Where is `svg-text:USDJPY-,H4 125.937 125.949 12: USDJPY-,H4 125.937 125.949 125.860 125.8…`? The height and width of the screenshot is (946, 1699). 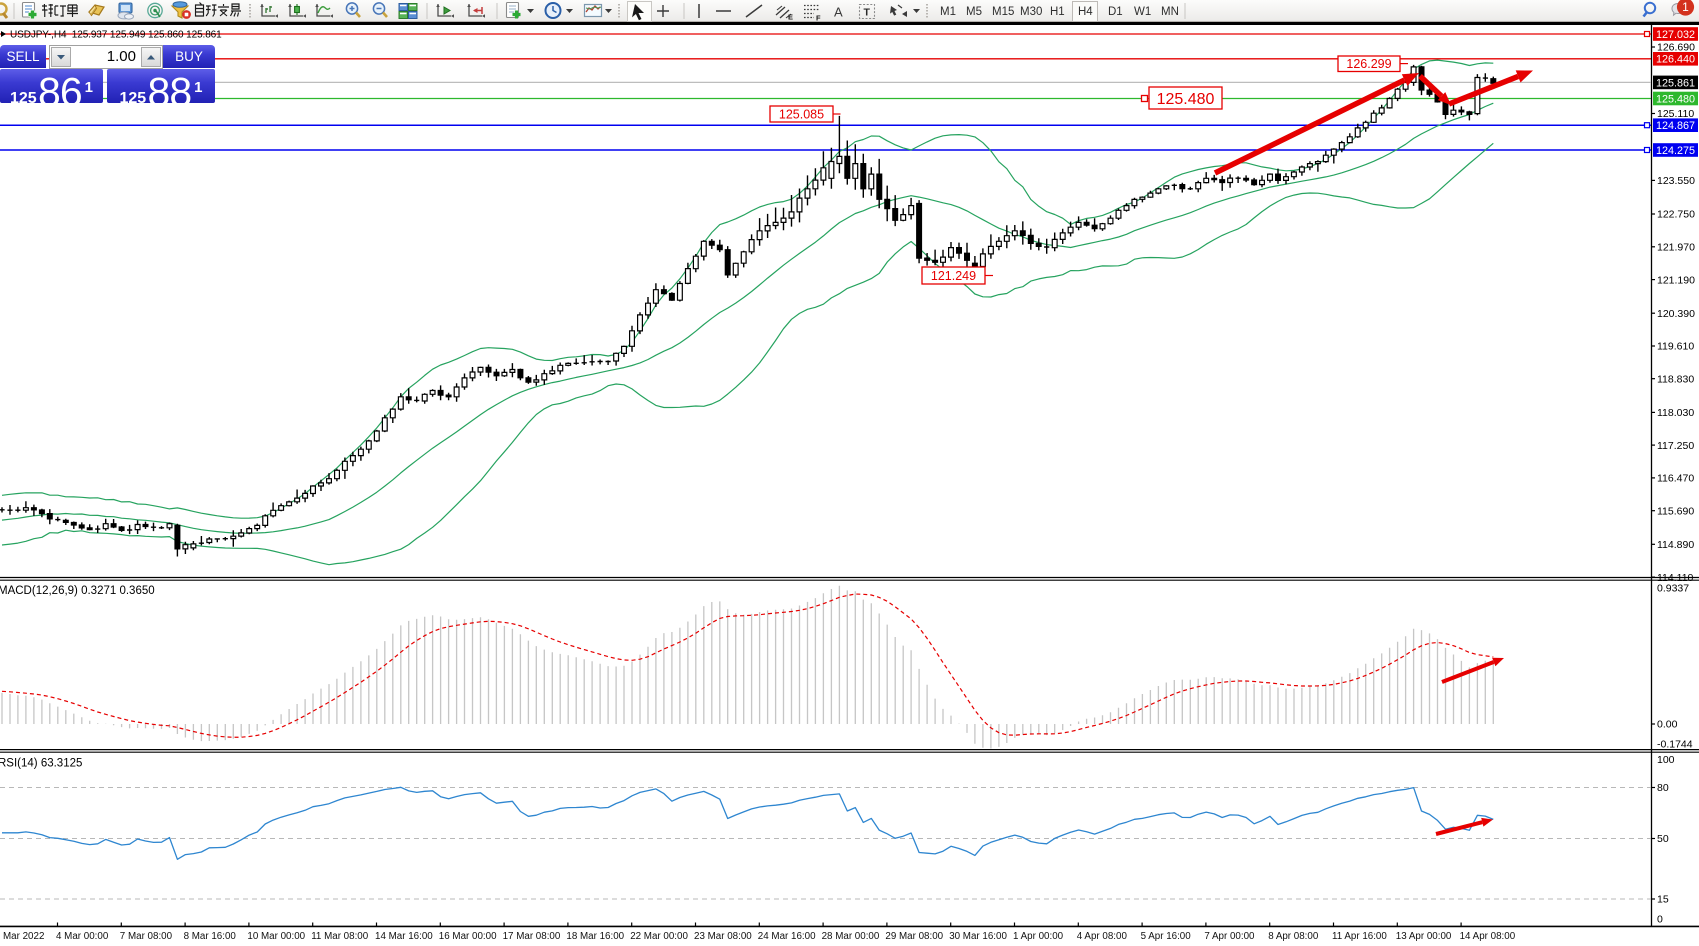
svg-text:USDJPY-,H4 125.937 125.949 12: USDJPY-,H4 125.937 125.949 125.860 125.8… is located at coordinates (116, 35).